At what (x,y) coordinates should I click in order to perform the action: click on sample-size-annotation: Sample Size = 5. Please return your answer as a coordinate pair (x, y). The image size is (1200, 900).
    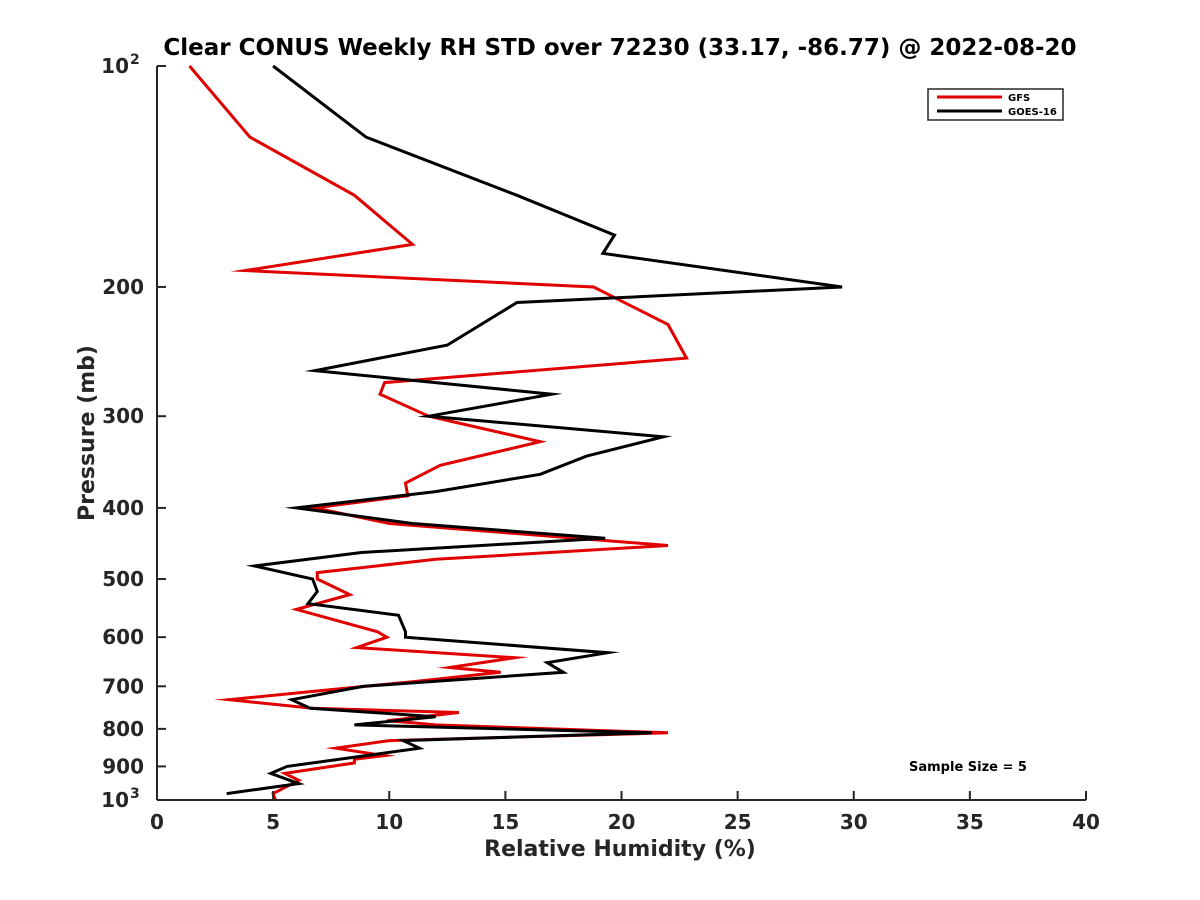
    Looking at the image, I should click on (968, 767).